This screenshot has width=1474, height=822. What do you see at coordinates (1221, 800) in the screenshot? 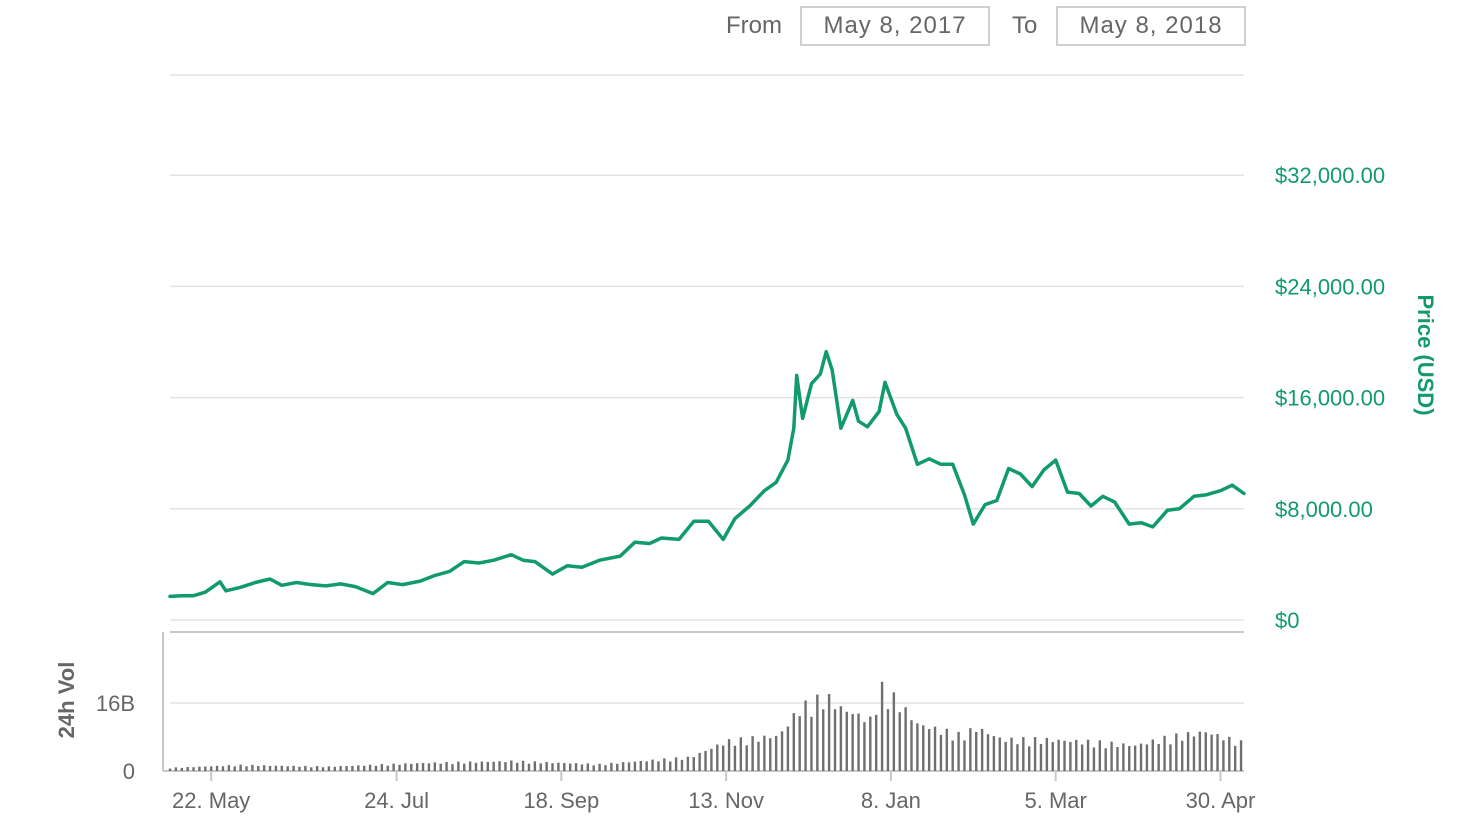
I see `x-tick-label: 30. Apr` at bounding box center [1221, 800].